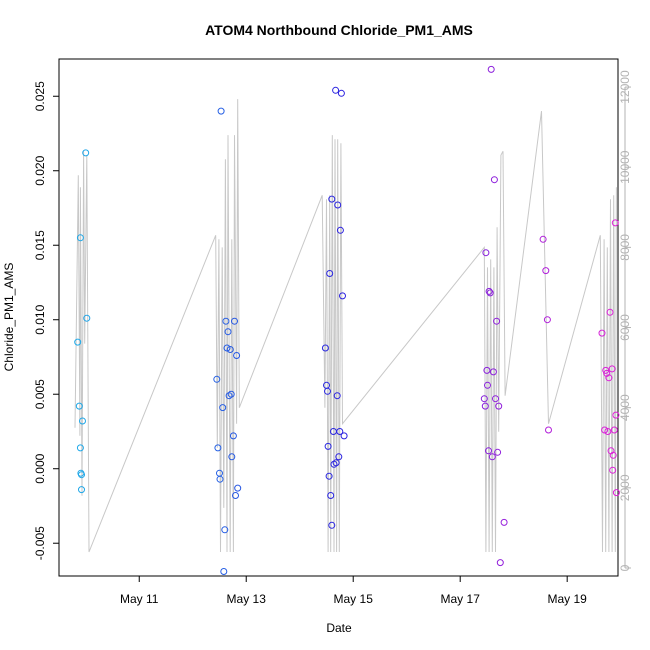 The width and height of the screenshot is (650, 650). I want to click on chart-title: ATOM4 Northbound Chloride_PM1_AMS, so click(339, 30).